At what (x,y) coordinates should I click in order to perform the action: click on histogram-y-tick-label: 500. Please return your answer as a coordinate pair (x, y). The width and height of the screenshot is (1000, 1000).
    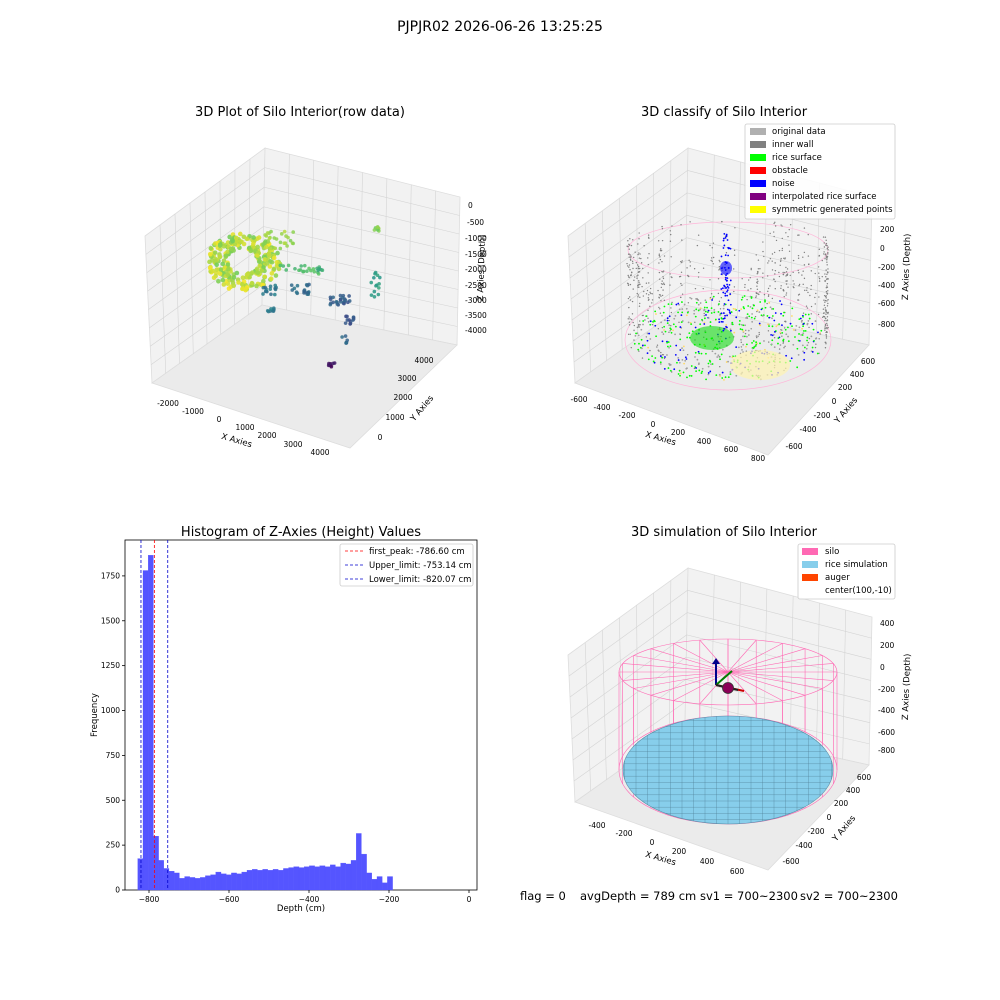
    Looking at the image, I should click on (113, 800).